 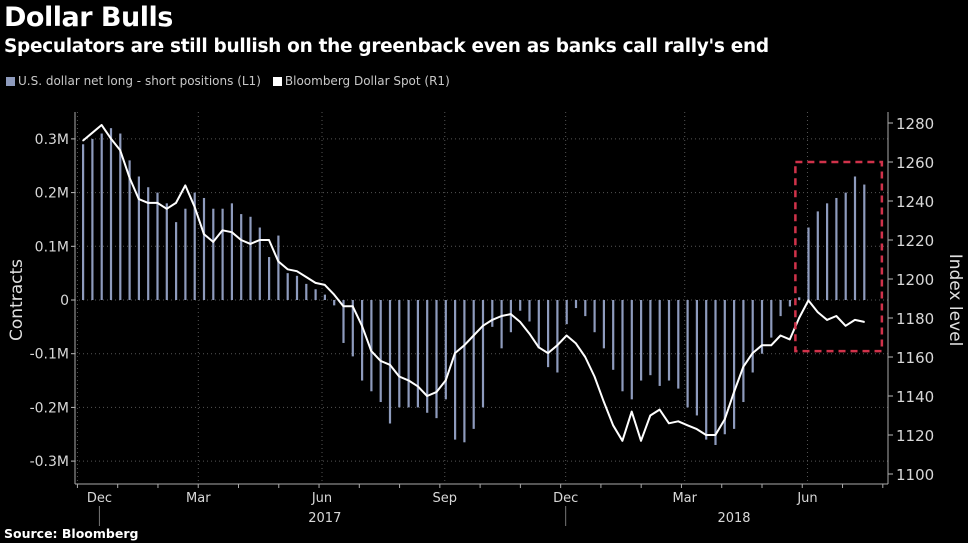 What do you see at coordinates (915, 436) in the screenshot?
I see `right-tick-label: 1120` at bounding box center [915, 436].